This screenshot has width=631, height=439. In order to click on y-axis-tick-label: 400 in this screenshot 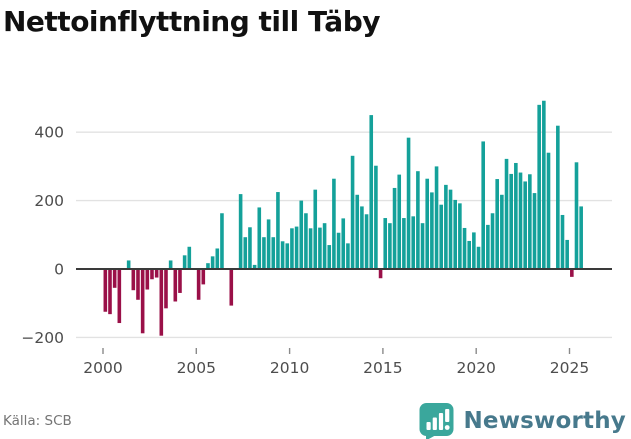, I will do `click(49, 133)`.